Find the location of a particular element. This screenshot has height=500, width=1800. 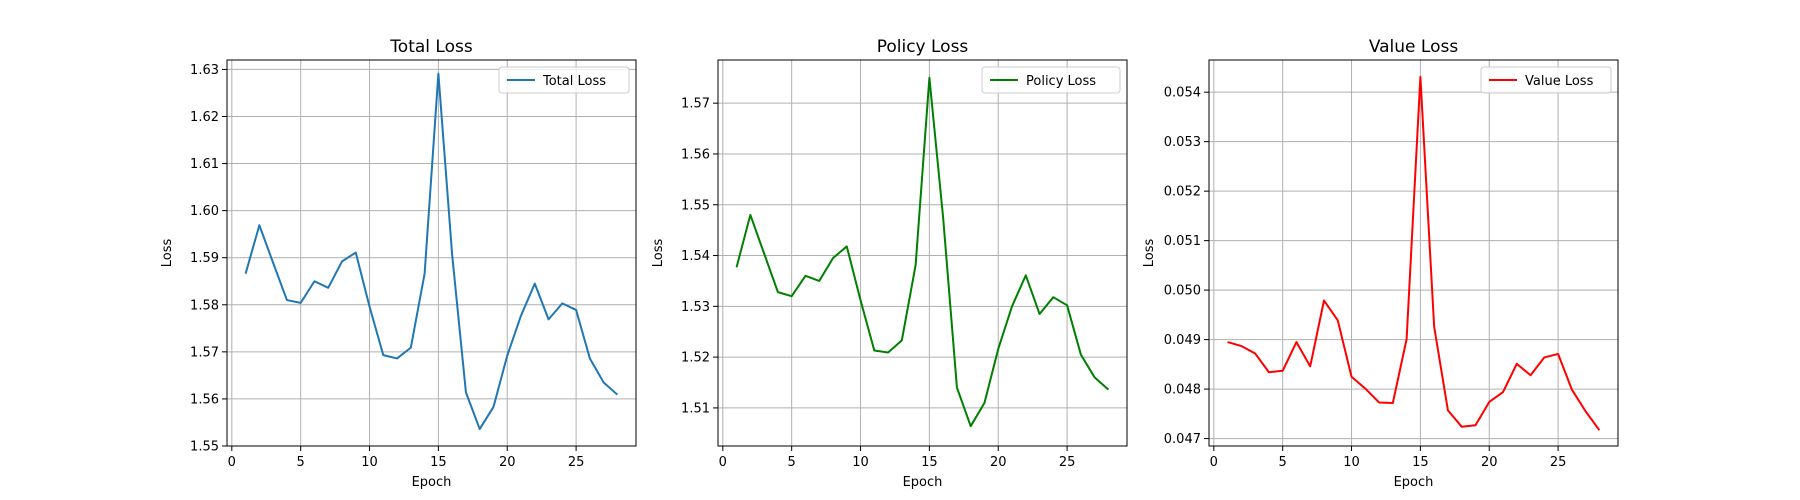

chart-title: Total Loss is located at coordinates (431, 47).